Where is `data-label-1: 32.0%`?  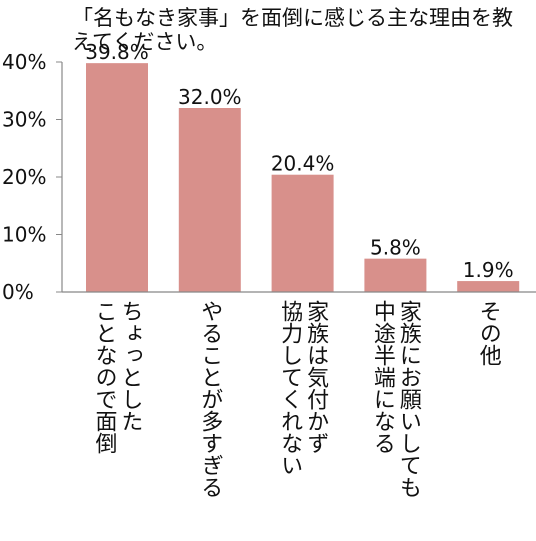
data-label-1: 32.0% is located at coordinates (210, 97).